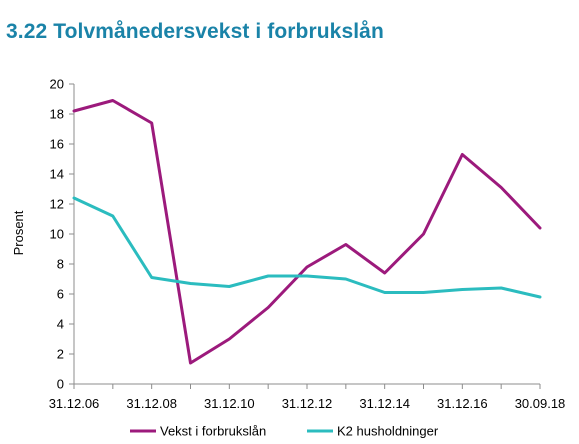 The image size is (579, 444). What do you see at coordinates (213, 431) in the screenshot?
I see `legend-label: Vekst i forbrukslån` at bounding box center [213, 431].